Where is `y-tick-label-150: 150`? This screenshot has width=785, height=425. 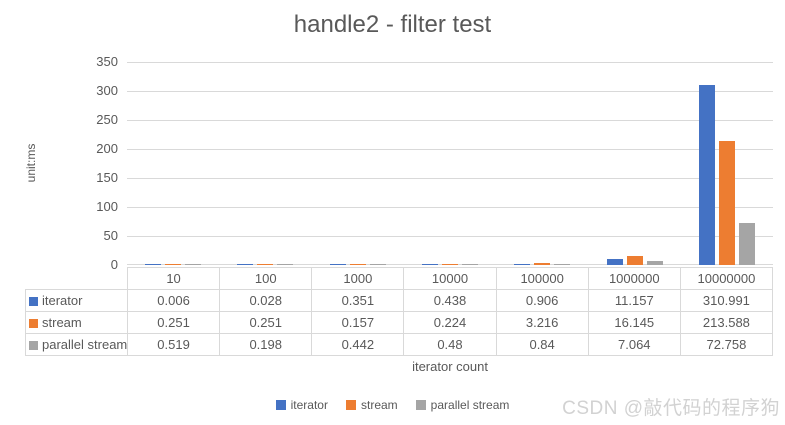 y-tick-label-150: 150 is located at coordinates (107, 177).